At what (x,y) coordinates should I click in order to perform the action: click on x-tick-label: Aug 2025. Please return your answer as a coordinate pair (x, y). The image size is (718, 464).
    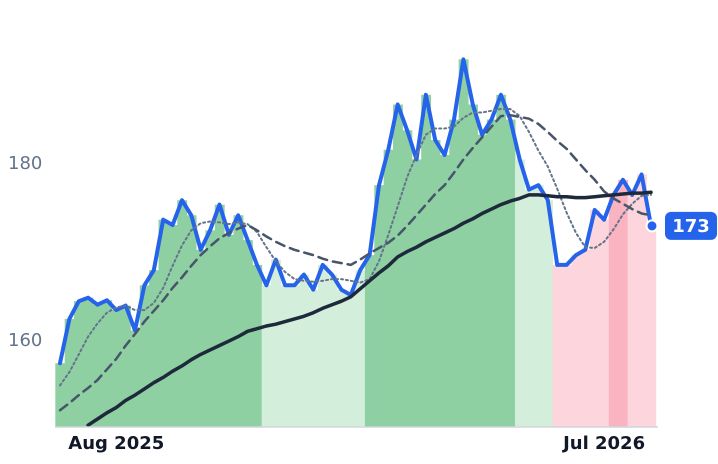
    Looking at the image, I should click on (116, 443).